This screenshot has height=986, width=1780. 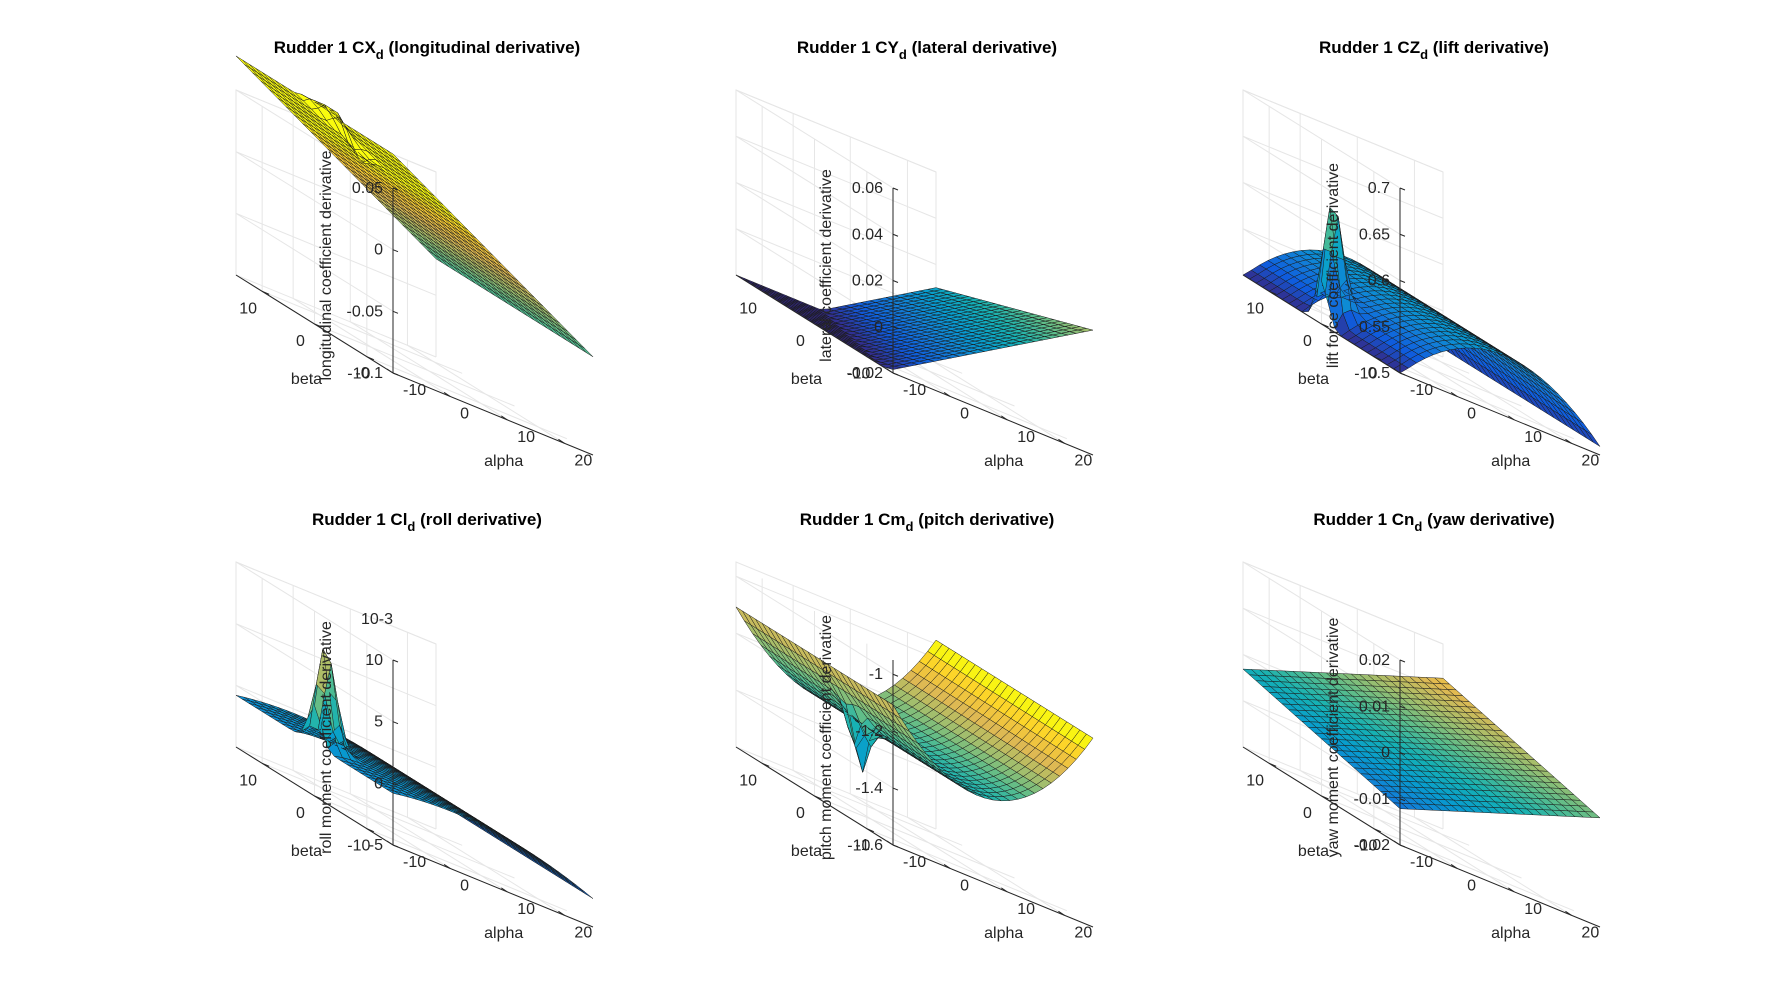 I want to click on z-tick-label: 0.6, so click(x=1379, y=281).